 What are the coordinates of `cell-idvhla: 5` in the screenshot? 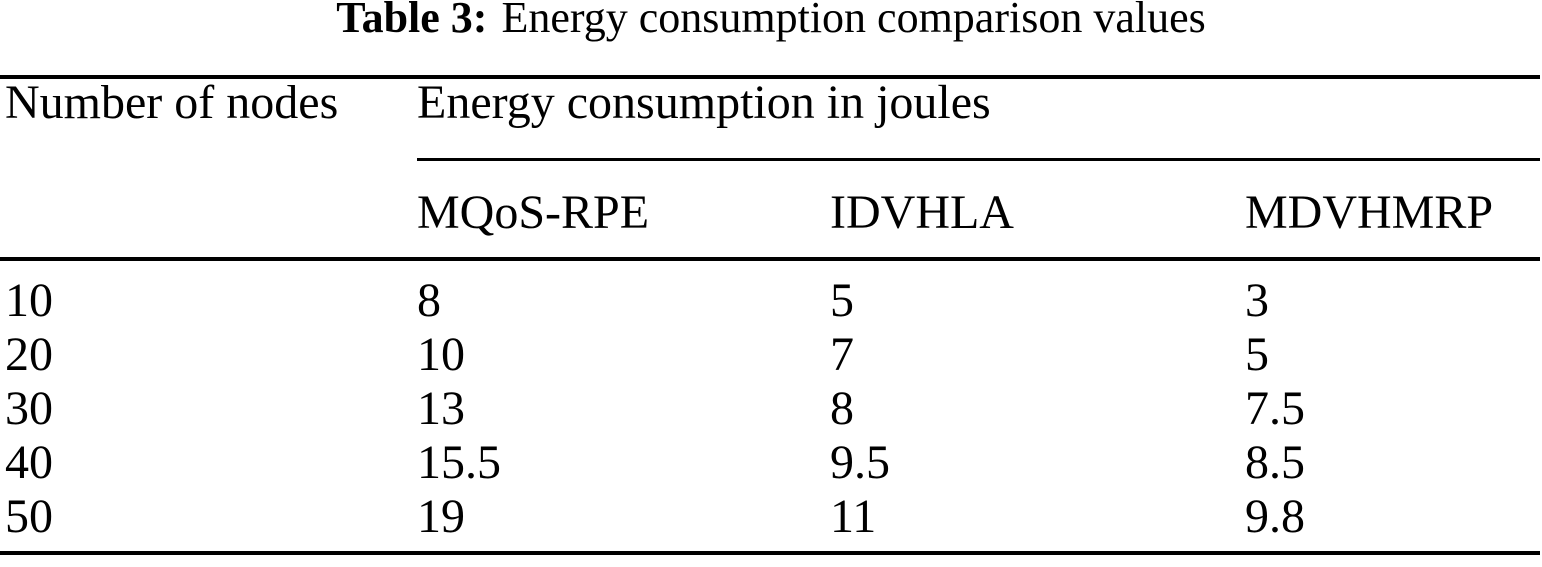 It's located at (842, 300).